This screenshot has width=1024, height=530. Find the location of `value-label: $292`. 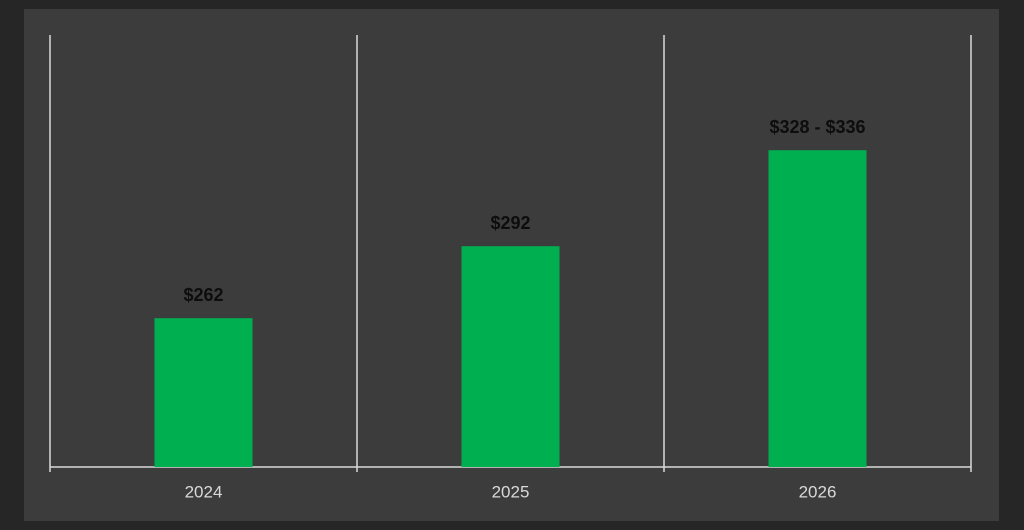

value-label: $292 is located at coordinates (510, 223).